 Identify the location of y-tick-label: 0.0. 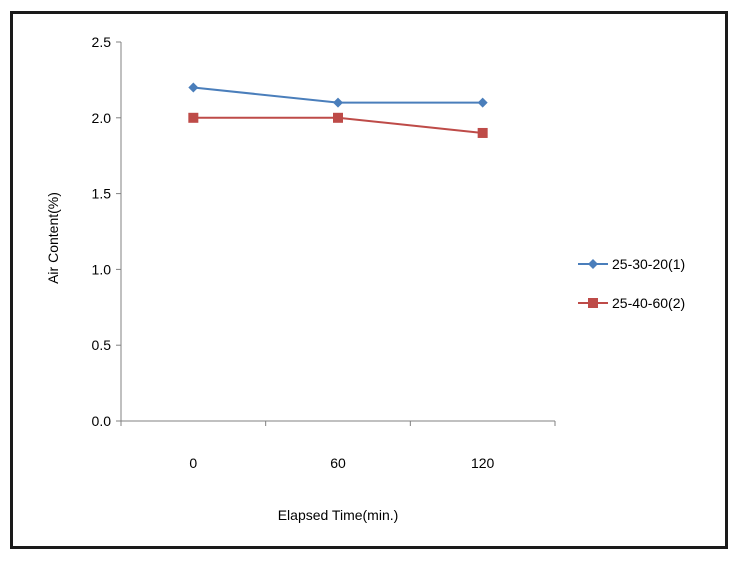
(102, 421).